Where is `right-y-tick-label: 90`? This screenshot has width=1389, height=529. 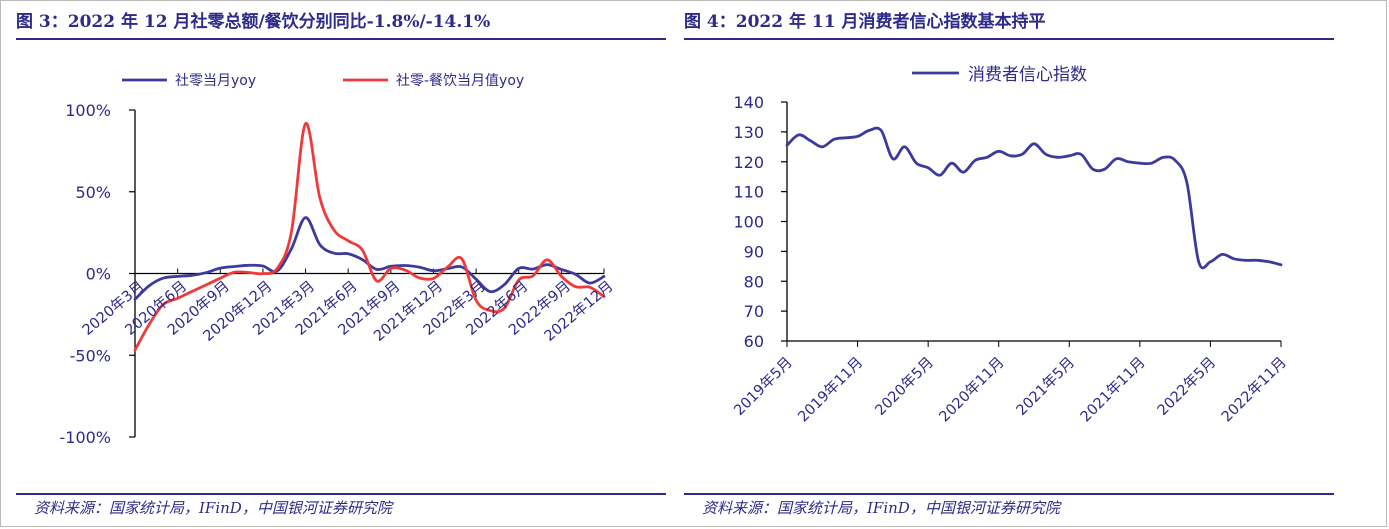
right-y-tick-label: 90 is located at coordinates (754, 251).